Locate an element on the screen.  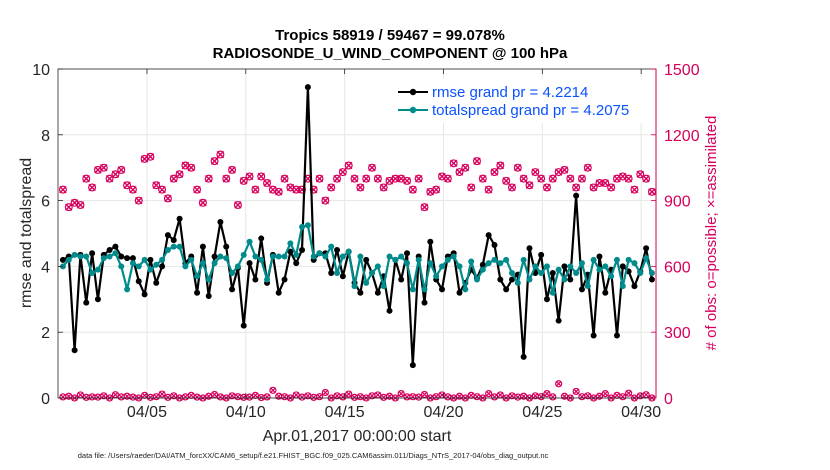
left-y-tick-label: 4 is located at coordinates (45, 267).